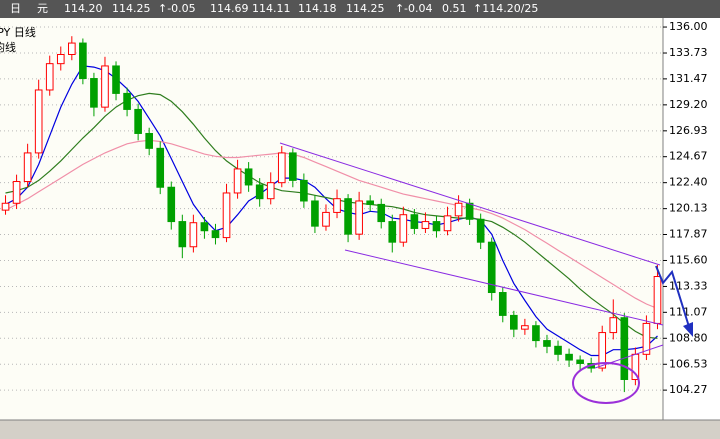  What do you see at coordinates (399, 8) in the screenshot?
I see `quote-item: ↑` at bounding box center [399, 8].